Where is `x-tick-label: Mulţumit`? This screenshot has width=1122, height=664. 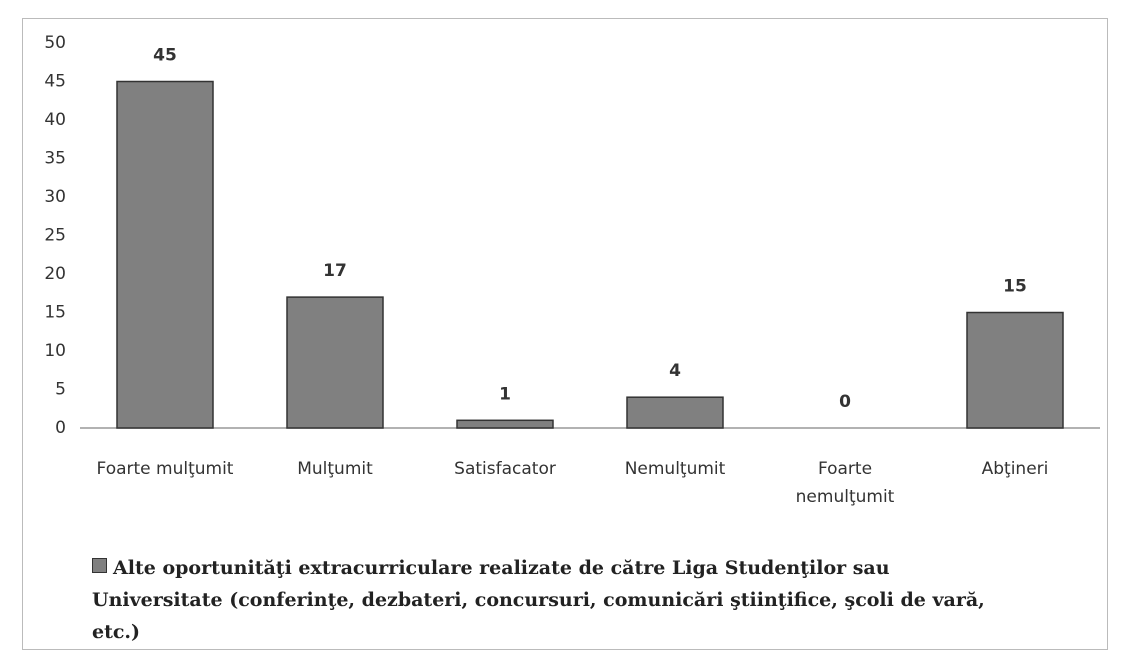
x-tick-label: Mulţumit is located at coordinates (335, 469).